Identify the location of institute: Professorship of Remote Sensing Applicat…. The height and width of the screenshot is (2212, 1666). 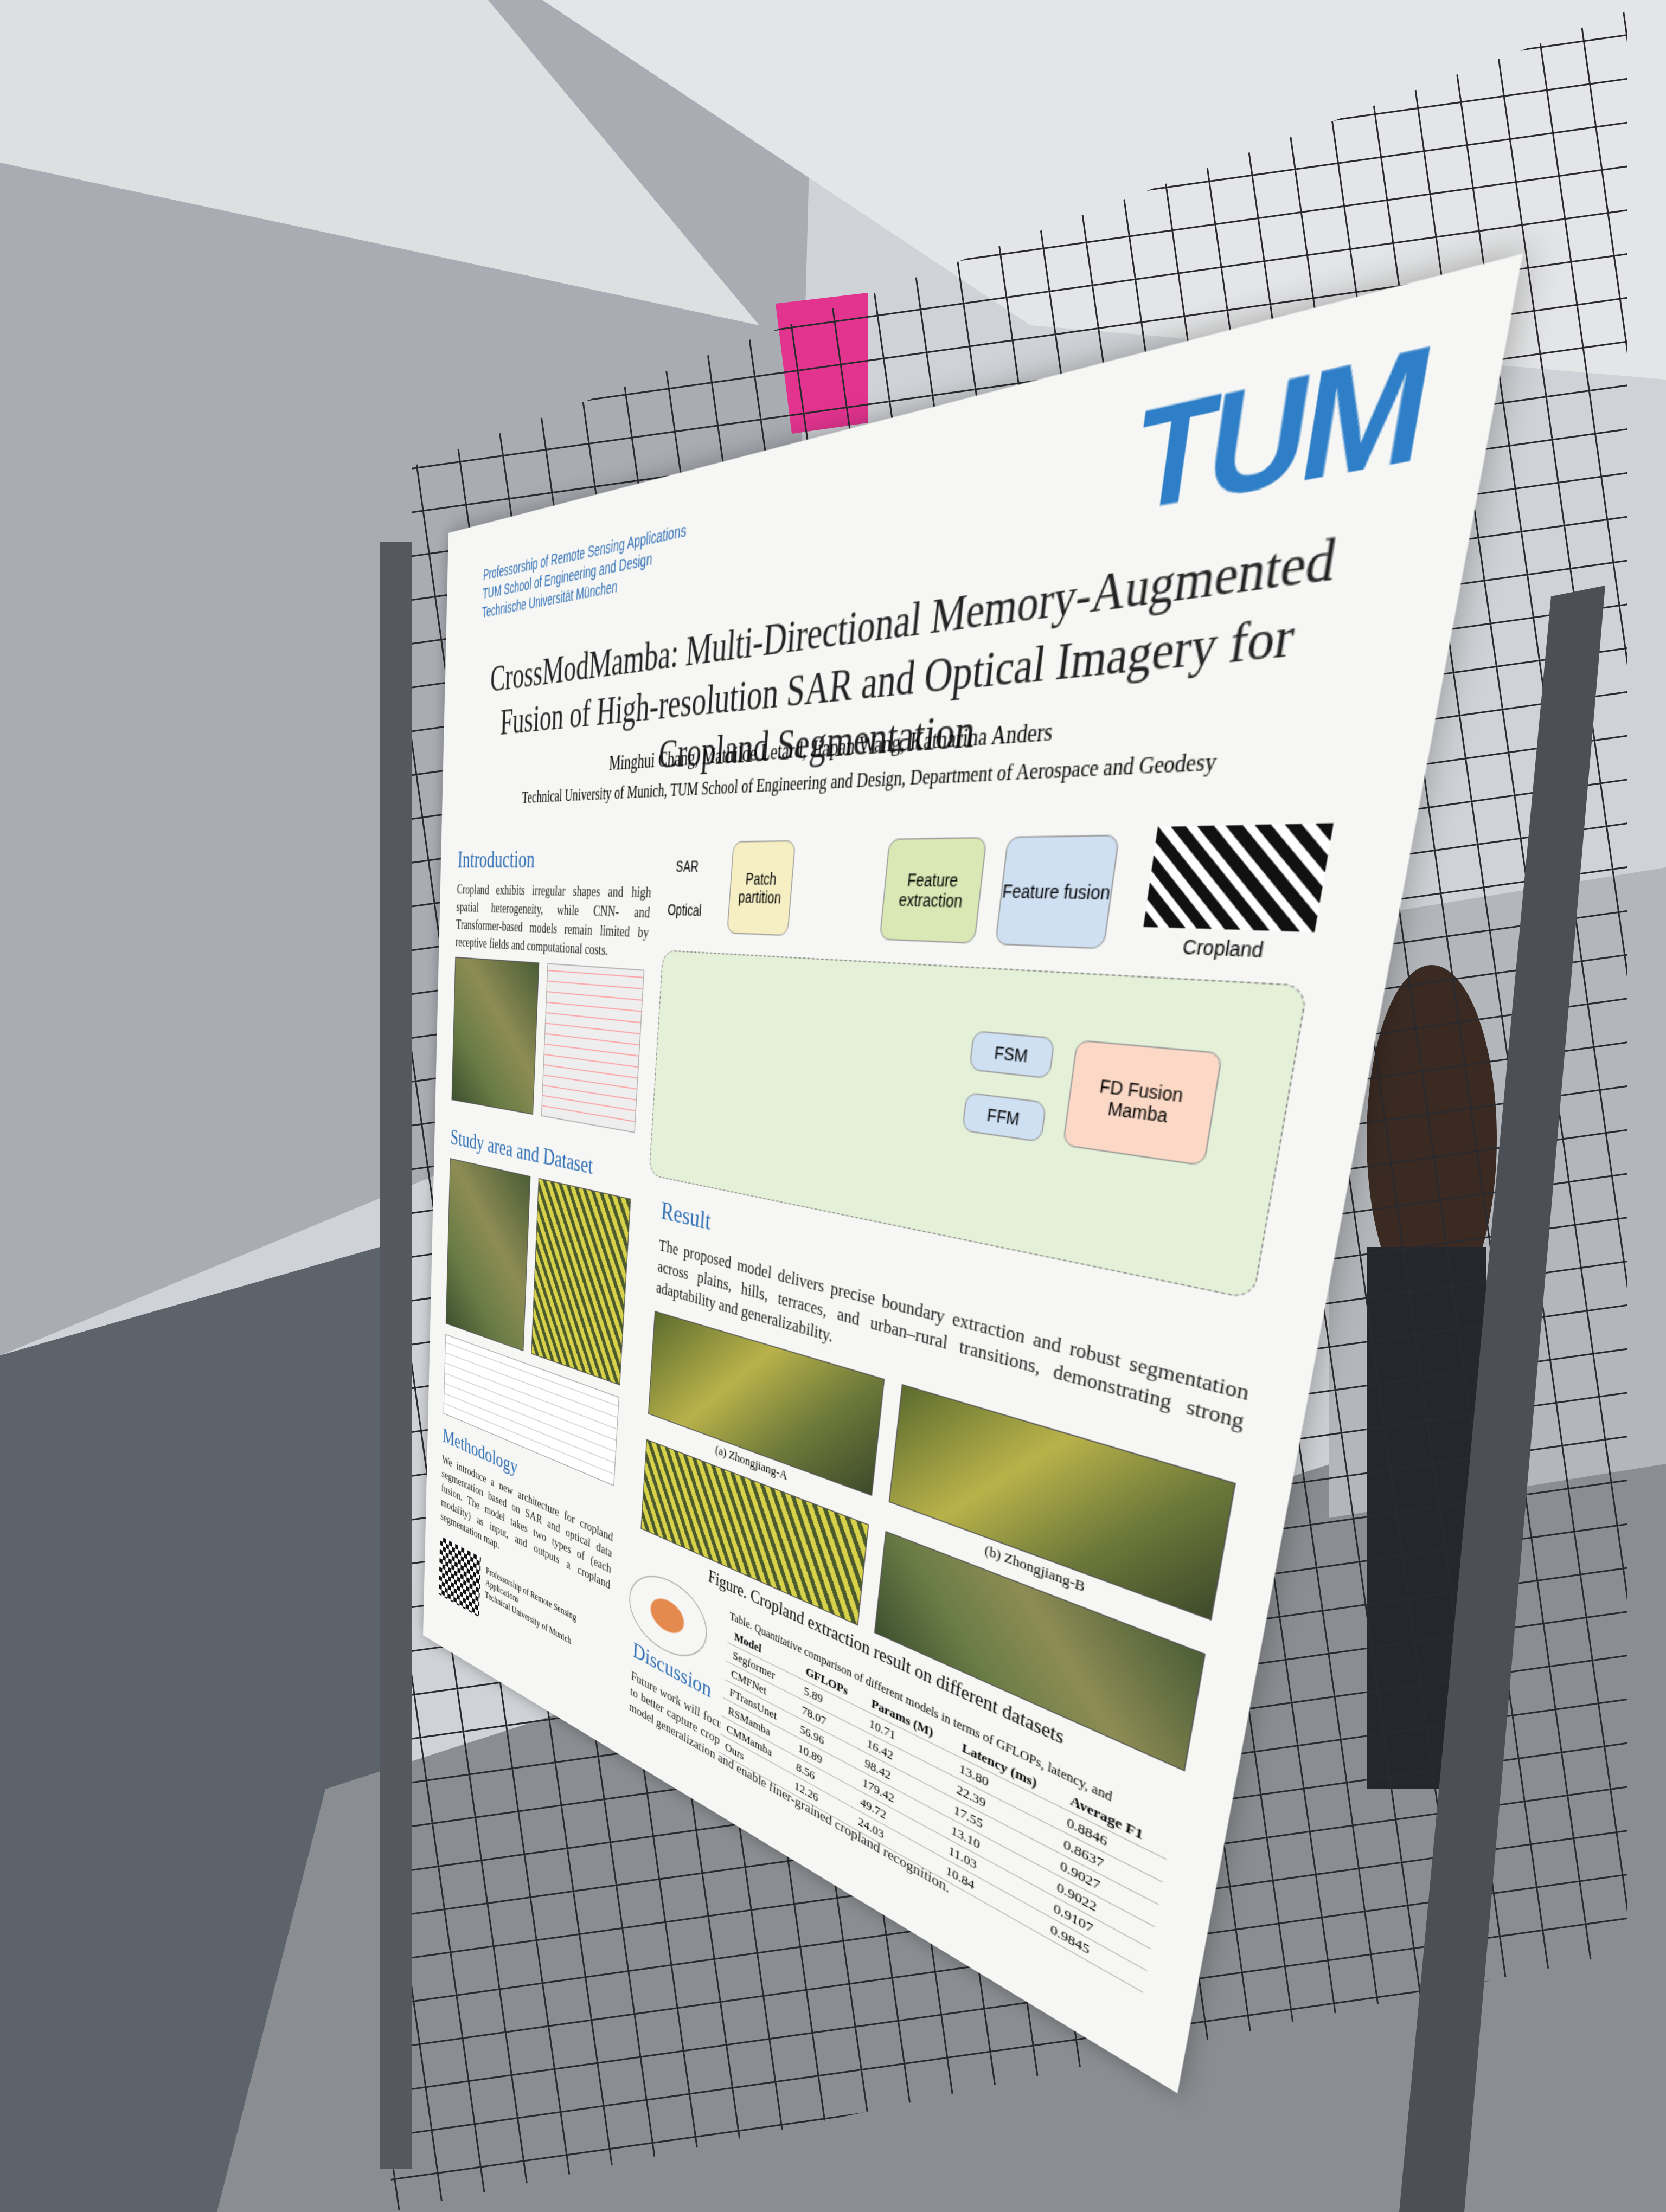
(624, 561).